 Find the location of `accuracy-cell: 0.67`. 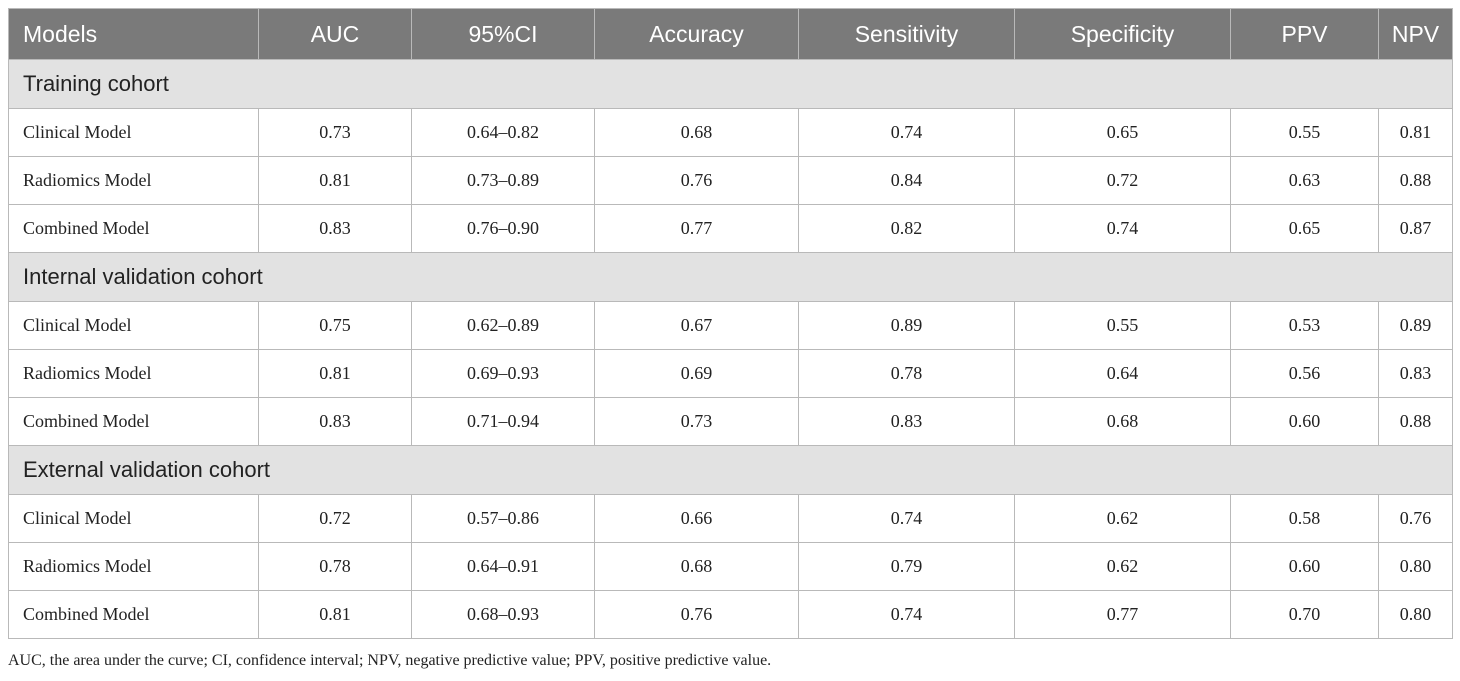

accuracy-cell: 0.67 is located at coordinates (696, 325).